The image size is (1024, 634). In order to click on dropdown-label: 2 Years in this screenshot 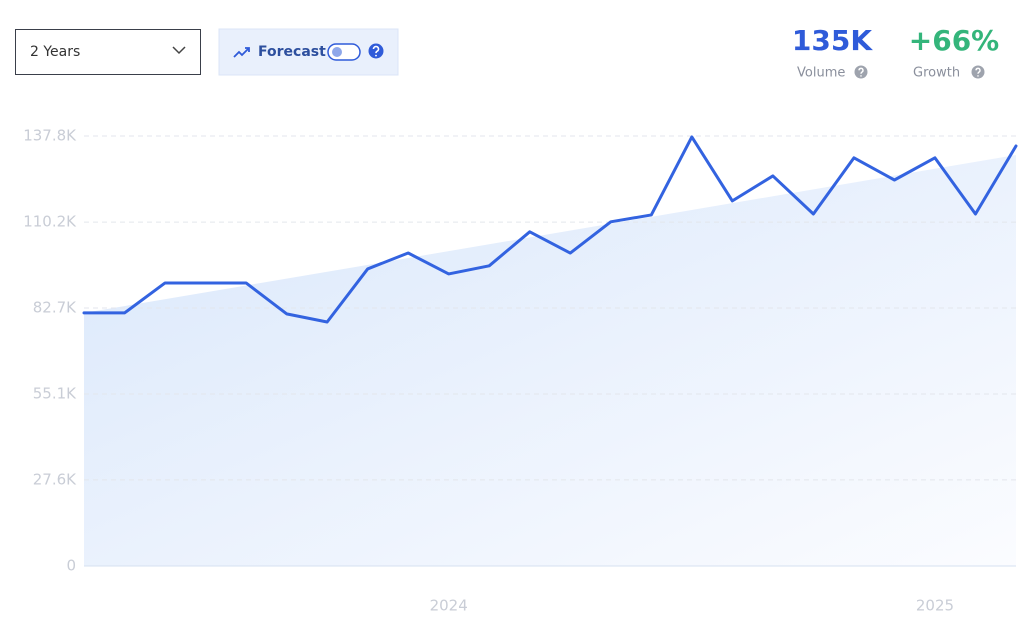, I will do `click(55, 52)`.